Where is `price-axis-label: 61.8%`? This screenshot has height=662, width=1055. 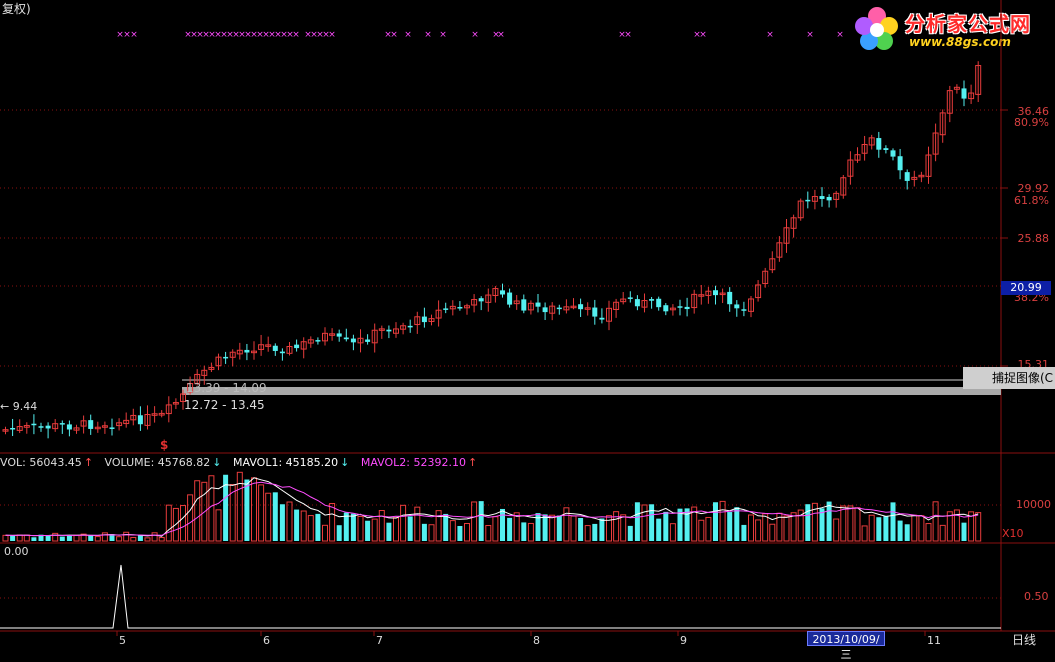
price-axis-label: 61.8% is located at coordinates (1031, 200).